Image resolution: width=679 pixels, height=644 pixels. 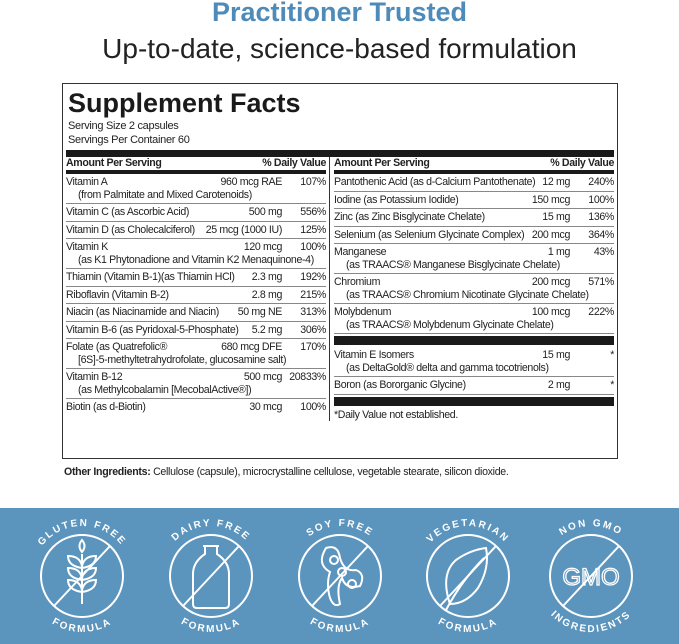 I want to click on nutrient-amount: 50 mg NE, so click(x=260, y=312).